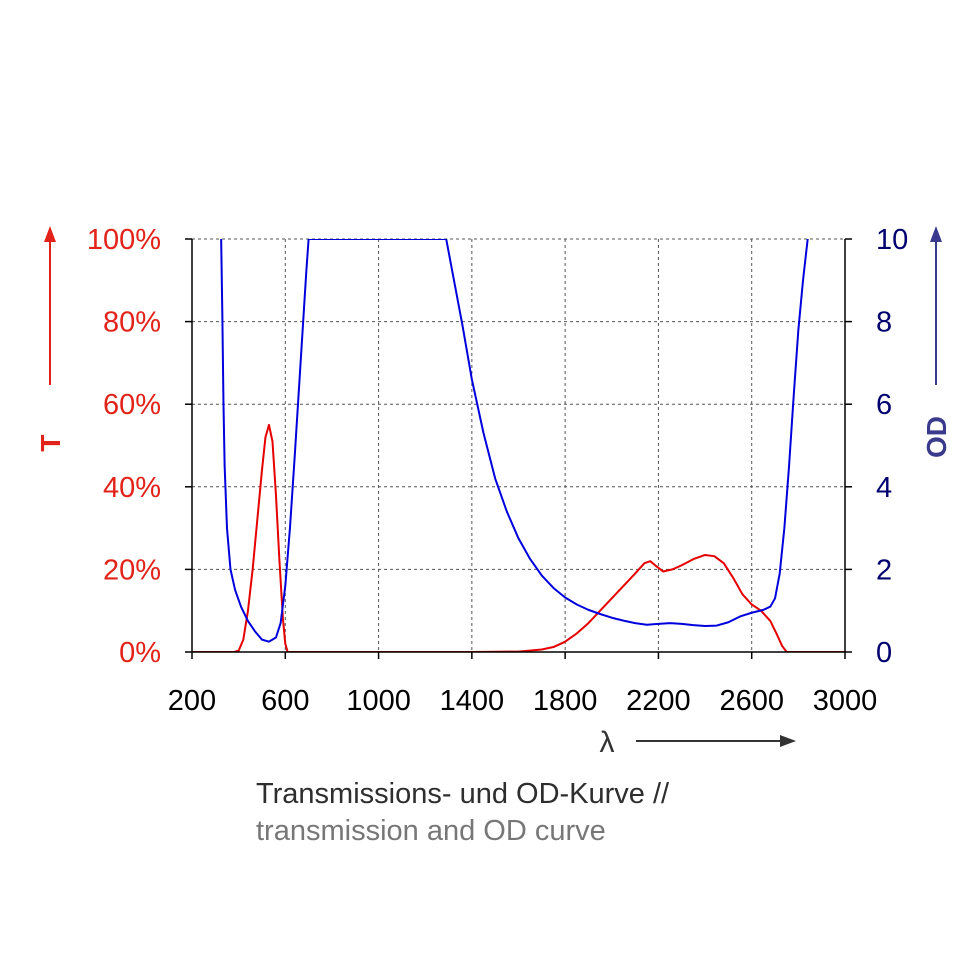 The width and height of the screenshot is (980, 980). What do you see at coordinates (50, 442) in the screenshot?
I see `y-left-axis-title: T` at bounding box center [50, 442].